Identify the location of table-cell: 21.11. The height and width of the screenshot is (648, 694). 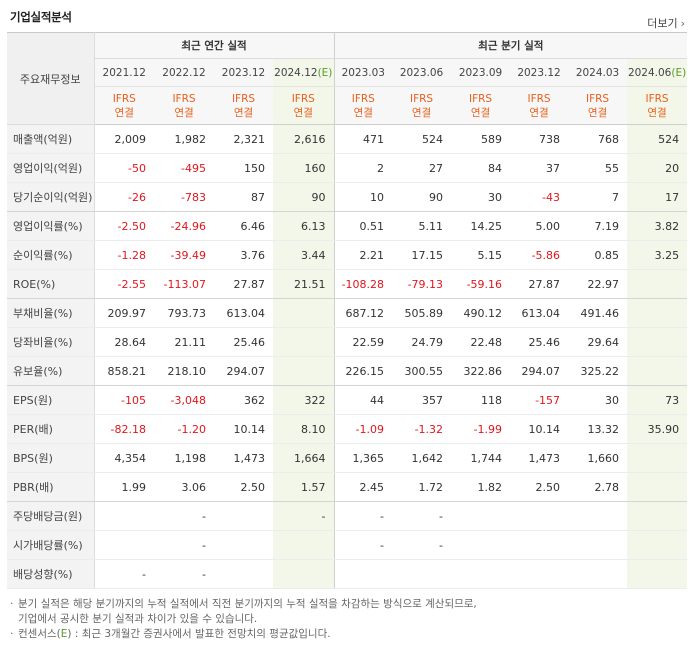
(184, 342).